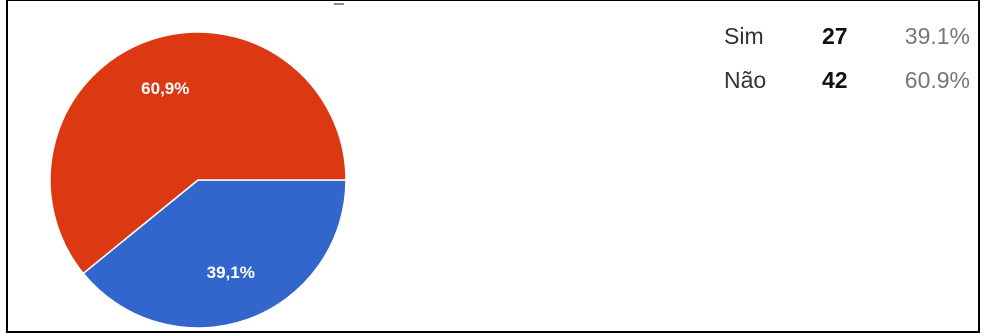 The image size is (984, 336). I want to click on slice-label: 60,9%, so click(165, 88).